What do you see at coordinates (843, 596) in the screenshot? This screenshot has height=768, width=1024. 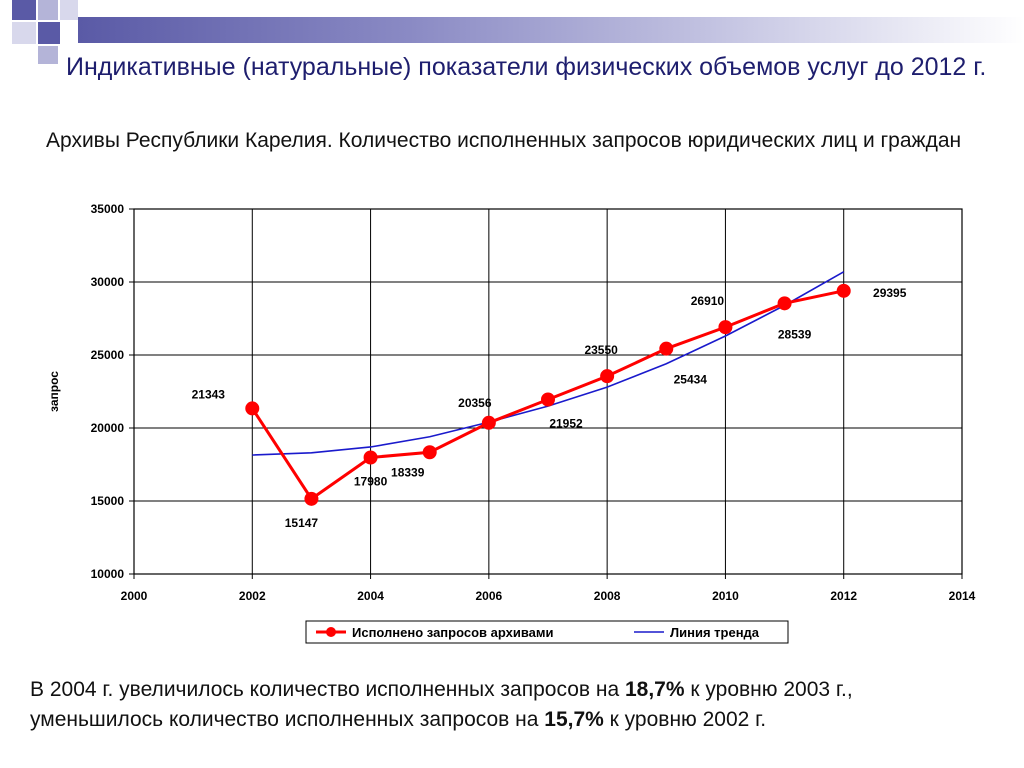 I see `x-tick-label: 2012` at bounding box center [843, 596].